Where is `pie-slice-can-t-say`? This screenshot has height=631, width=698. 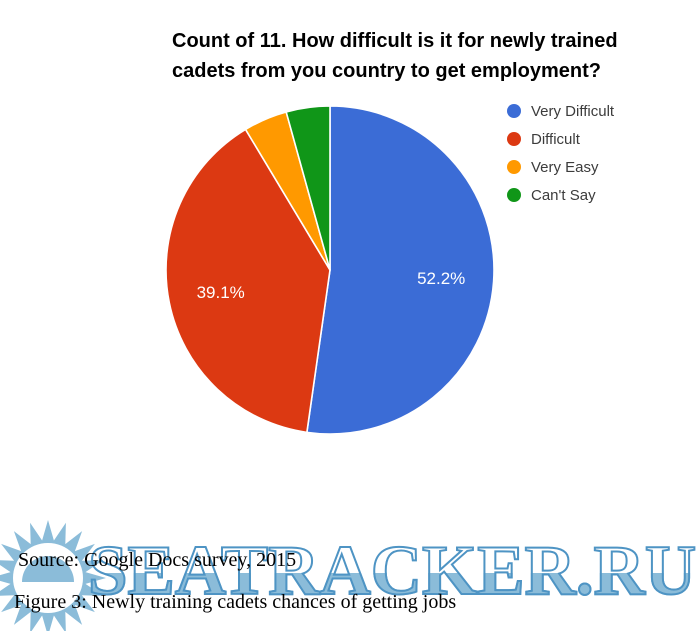 pie-slice-can-t-say is located at coordinates (308, 188).